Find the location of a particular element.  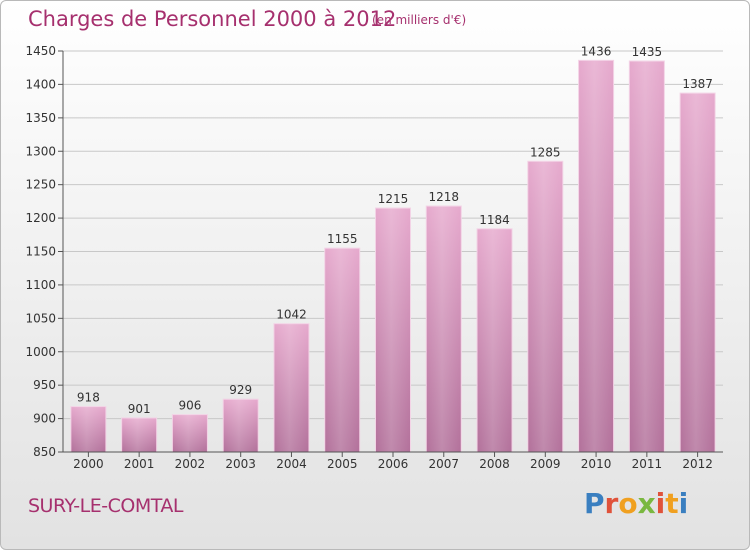

x-tick-label: 2007 is located at coordinates (443, 464).